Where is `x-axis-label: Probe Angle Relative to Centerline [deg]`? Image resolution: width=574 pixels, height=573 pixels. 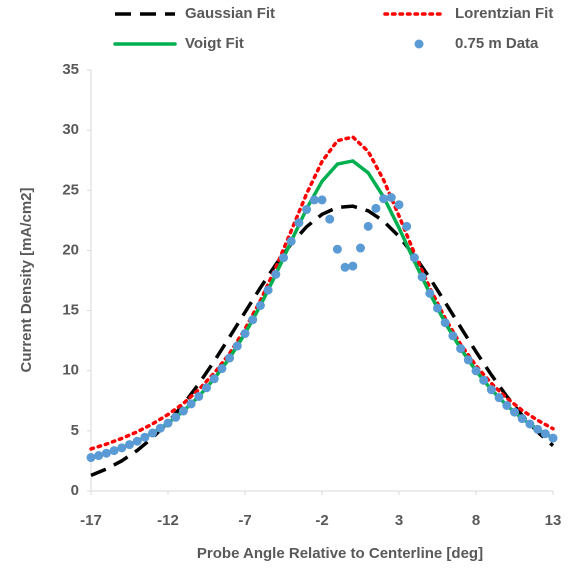
x-axis-label: Probe Angle Relative to Centerline [deg] is located at coordinates (340, 553).